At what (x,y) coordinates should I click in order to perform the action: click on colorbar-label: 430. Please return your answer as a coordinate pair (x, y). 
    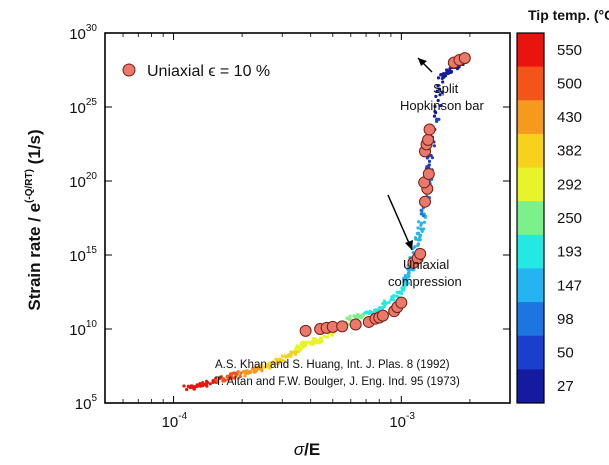
    Looking at the image, I should click on (569, 117).